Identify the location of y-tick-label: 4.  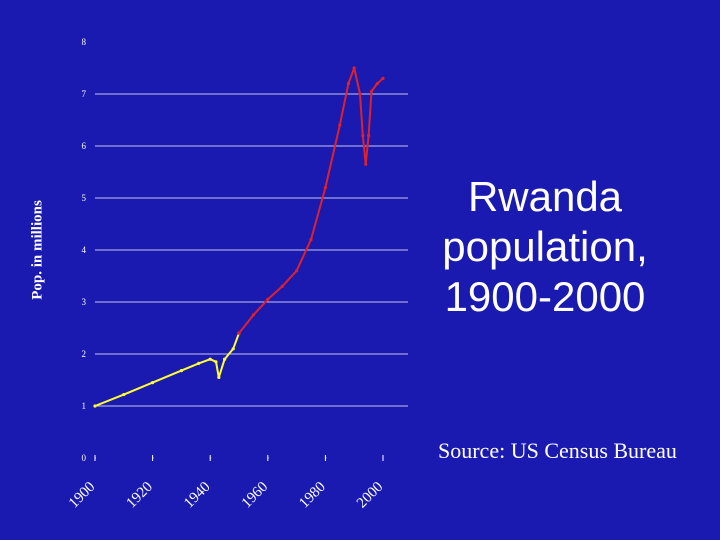
(84, 250).